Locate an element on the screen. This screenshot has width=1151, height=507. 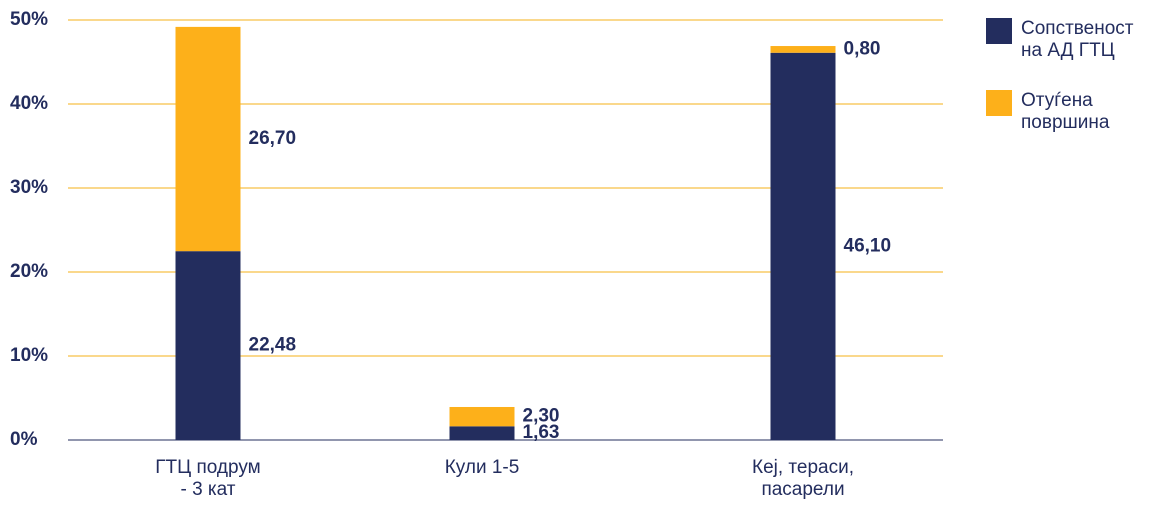
value-label: 26,70 is located at coordinates (273, 138).